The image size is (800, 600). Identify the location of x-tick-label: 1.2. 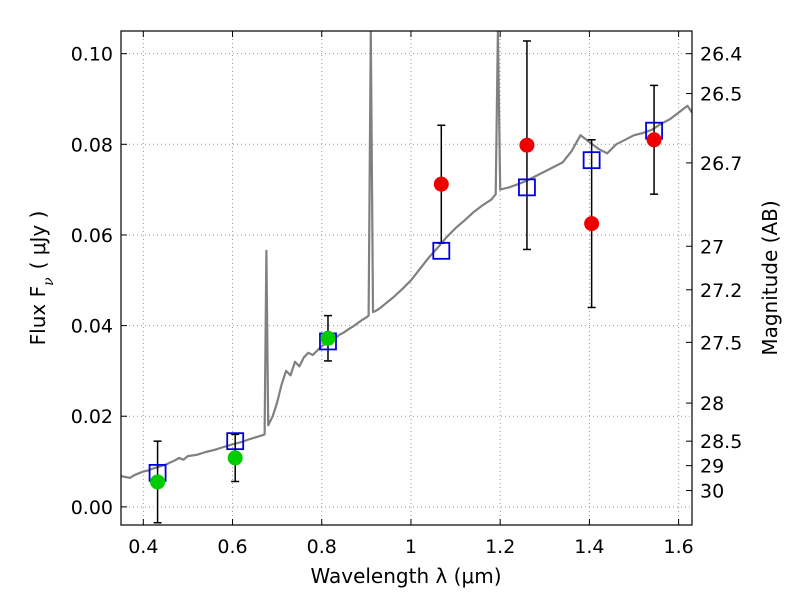
(500, 547).